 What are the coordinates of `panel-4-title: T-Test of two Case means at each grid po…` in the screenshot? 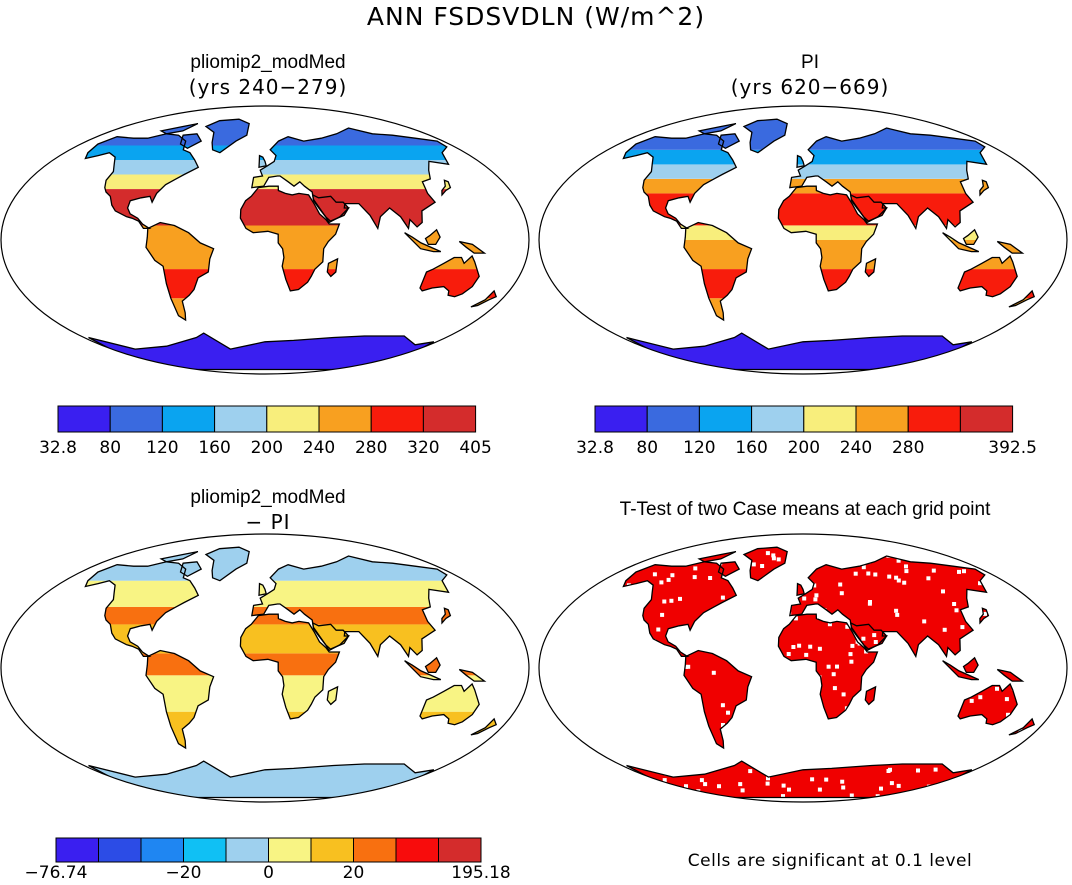 It's located at (805, 509).